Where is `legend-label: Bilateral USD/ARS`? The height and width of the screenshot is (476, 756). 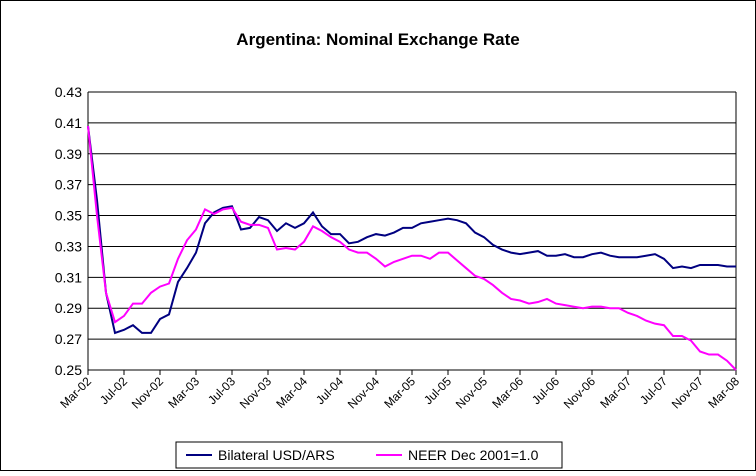 legend-label: Bilateral USD/ARS is located at coordinates (276, 455).